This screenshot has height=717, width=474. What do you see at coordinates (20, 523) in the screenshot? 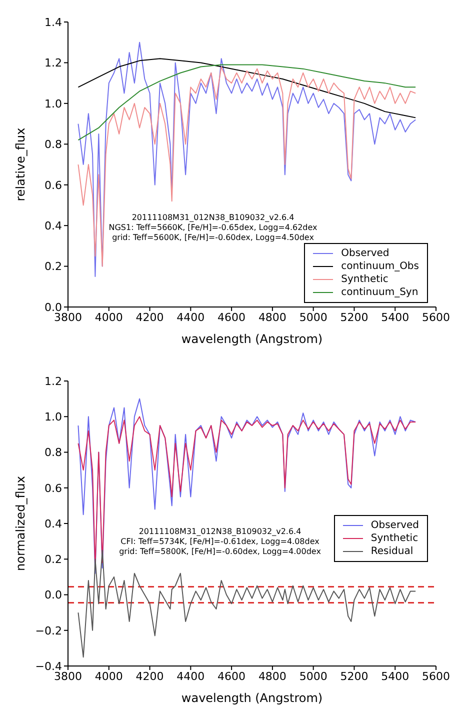
I see `y-axis-title: normalized_flux` at bounding box center [20, 523].